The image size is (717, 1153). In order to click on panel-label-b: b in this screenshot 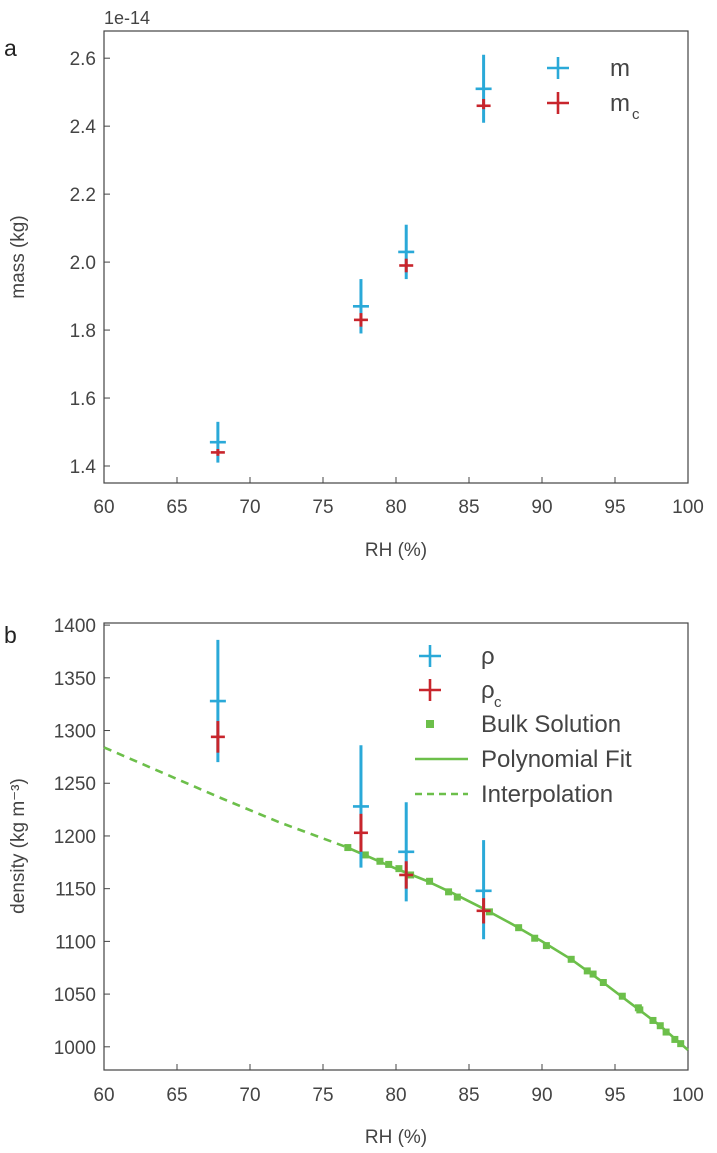, I will do `click(10, 635)`.